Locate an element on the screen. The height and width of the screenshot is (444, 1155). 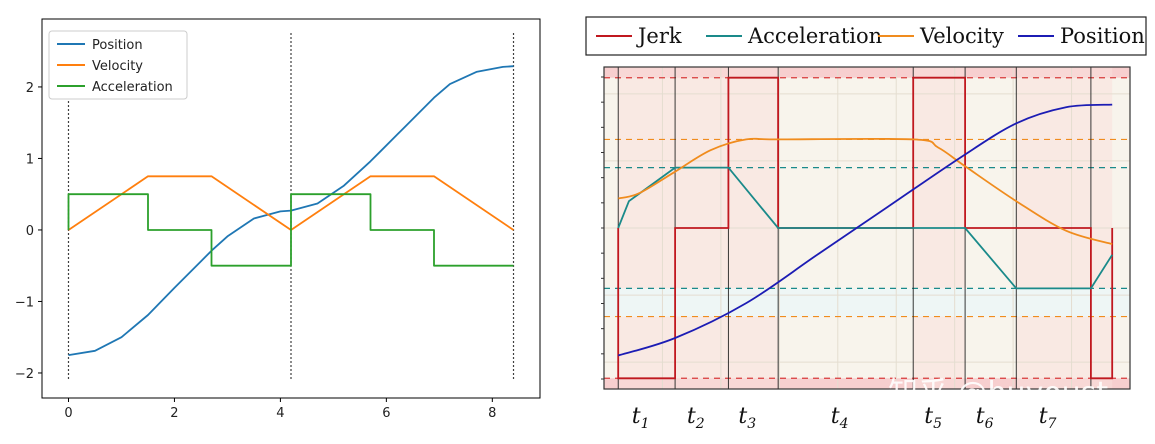
phase-label: t1 is located at coordinates (641, 418).